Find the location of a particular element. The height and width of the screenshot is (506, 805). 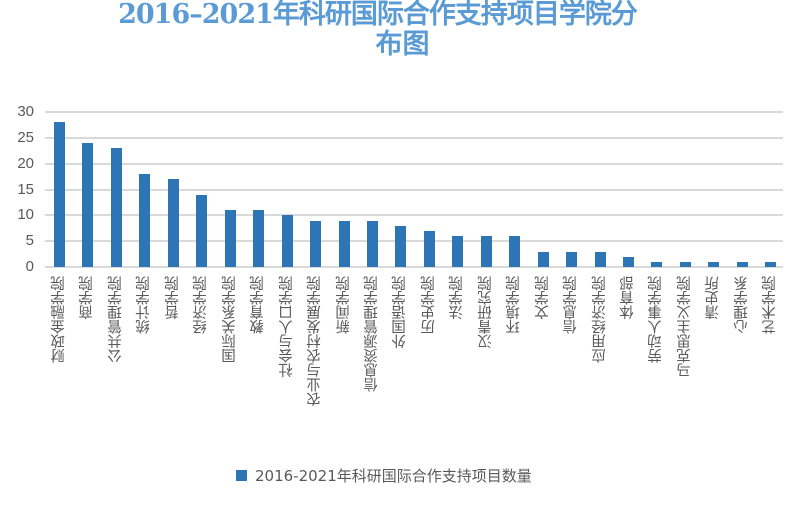

y-tick-label: 5 is located at coordinates (29, 241).